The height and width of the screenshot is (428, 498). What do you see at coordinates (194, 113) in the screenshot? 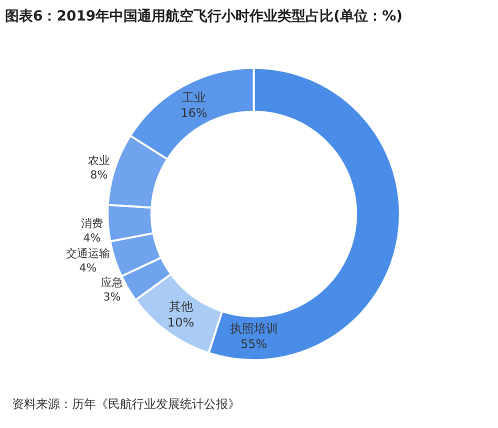
I see `data-label: 16%` at bounding box center [194, 113].